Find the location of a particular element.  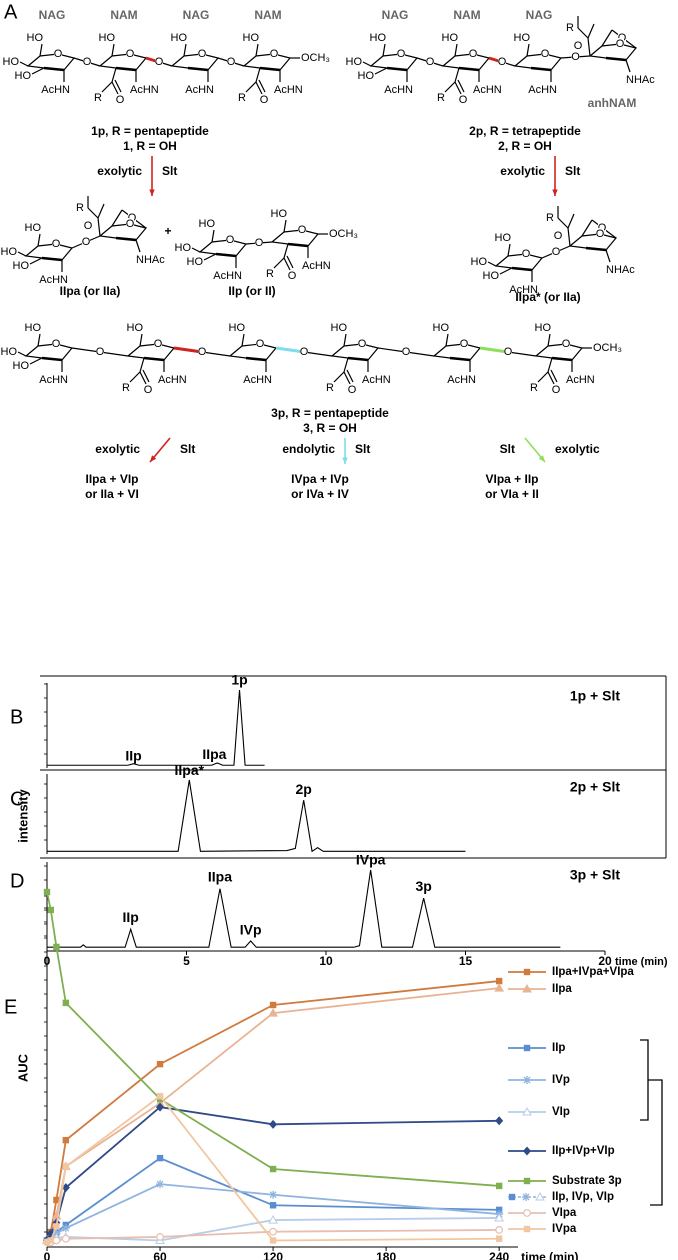

sugar-name: NAG is located at coordinates (395, 15).